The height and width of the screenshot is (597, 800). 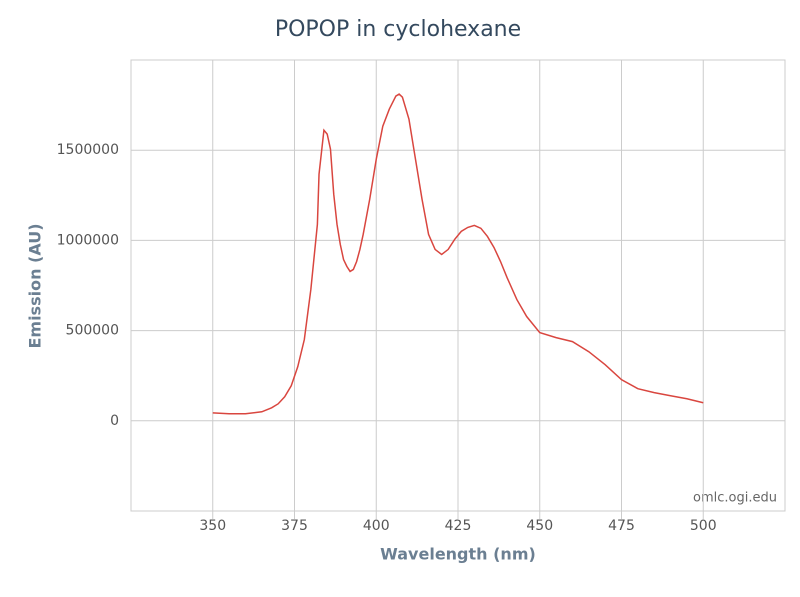 I want to click on y-axis-title: Emission (AU), so click(x=35, y=285).